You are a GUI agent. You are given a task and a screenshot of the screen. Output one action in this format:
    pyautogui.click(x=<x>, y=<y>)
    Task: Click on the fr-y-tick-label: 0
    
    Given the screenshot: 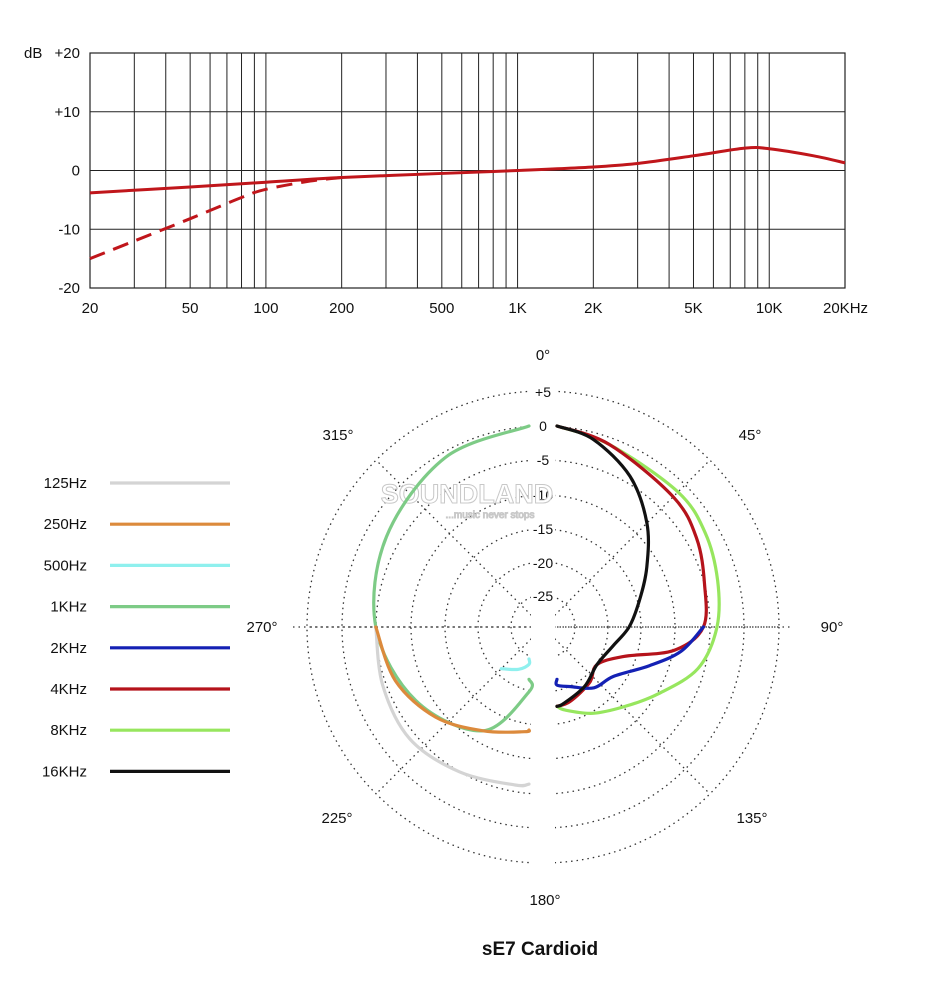 What is the action you would take?
    pyautogui.click(x=76, y=171)
    